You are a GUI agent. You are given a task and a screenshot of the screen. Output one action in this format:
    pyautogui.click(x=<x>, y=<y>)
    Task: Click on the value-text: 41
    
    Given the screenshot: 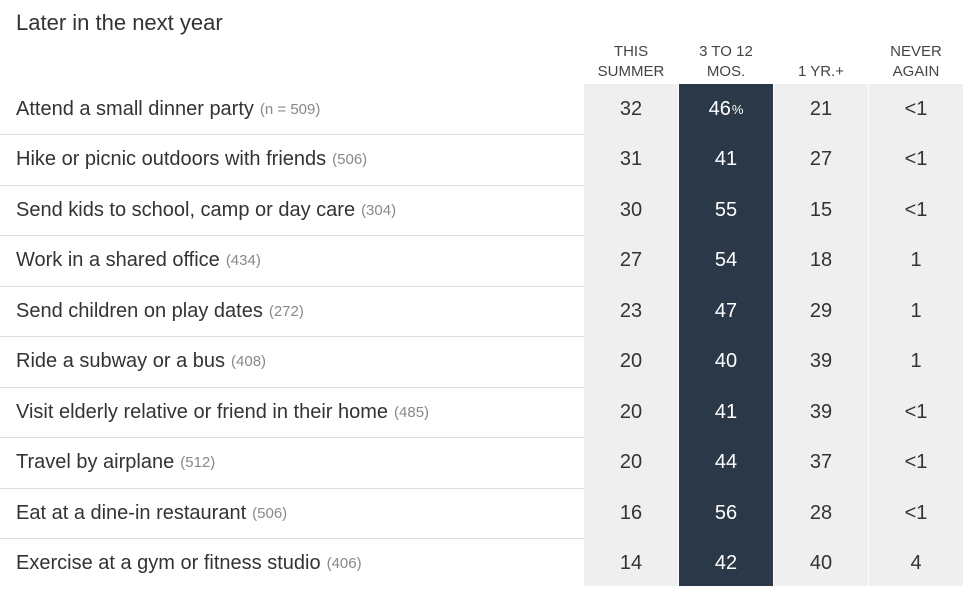 What is the action you would take?
    pyautogui.click(x=726, y=159)
    